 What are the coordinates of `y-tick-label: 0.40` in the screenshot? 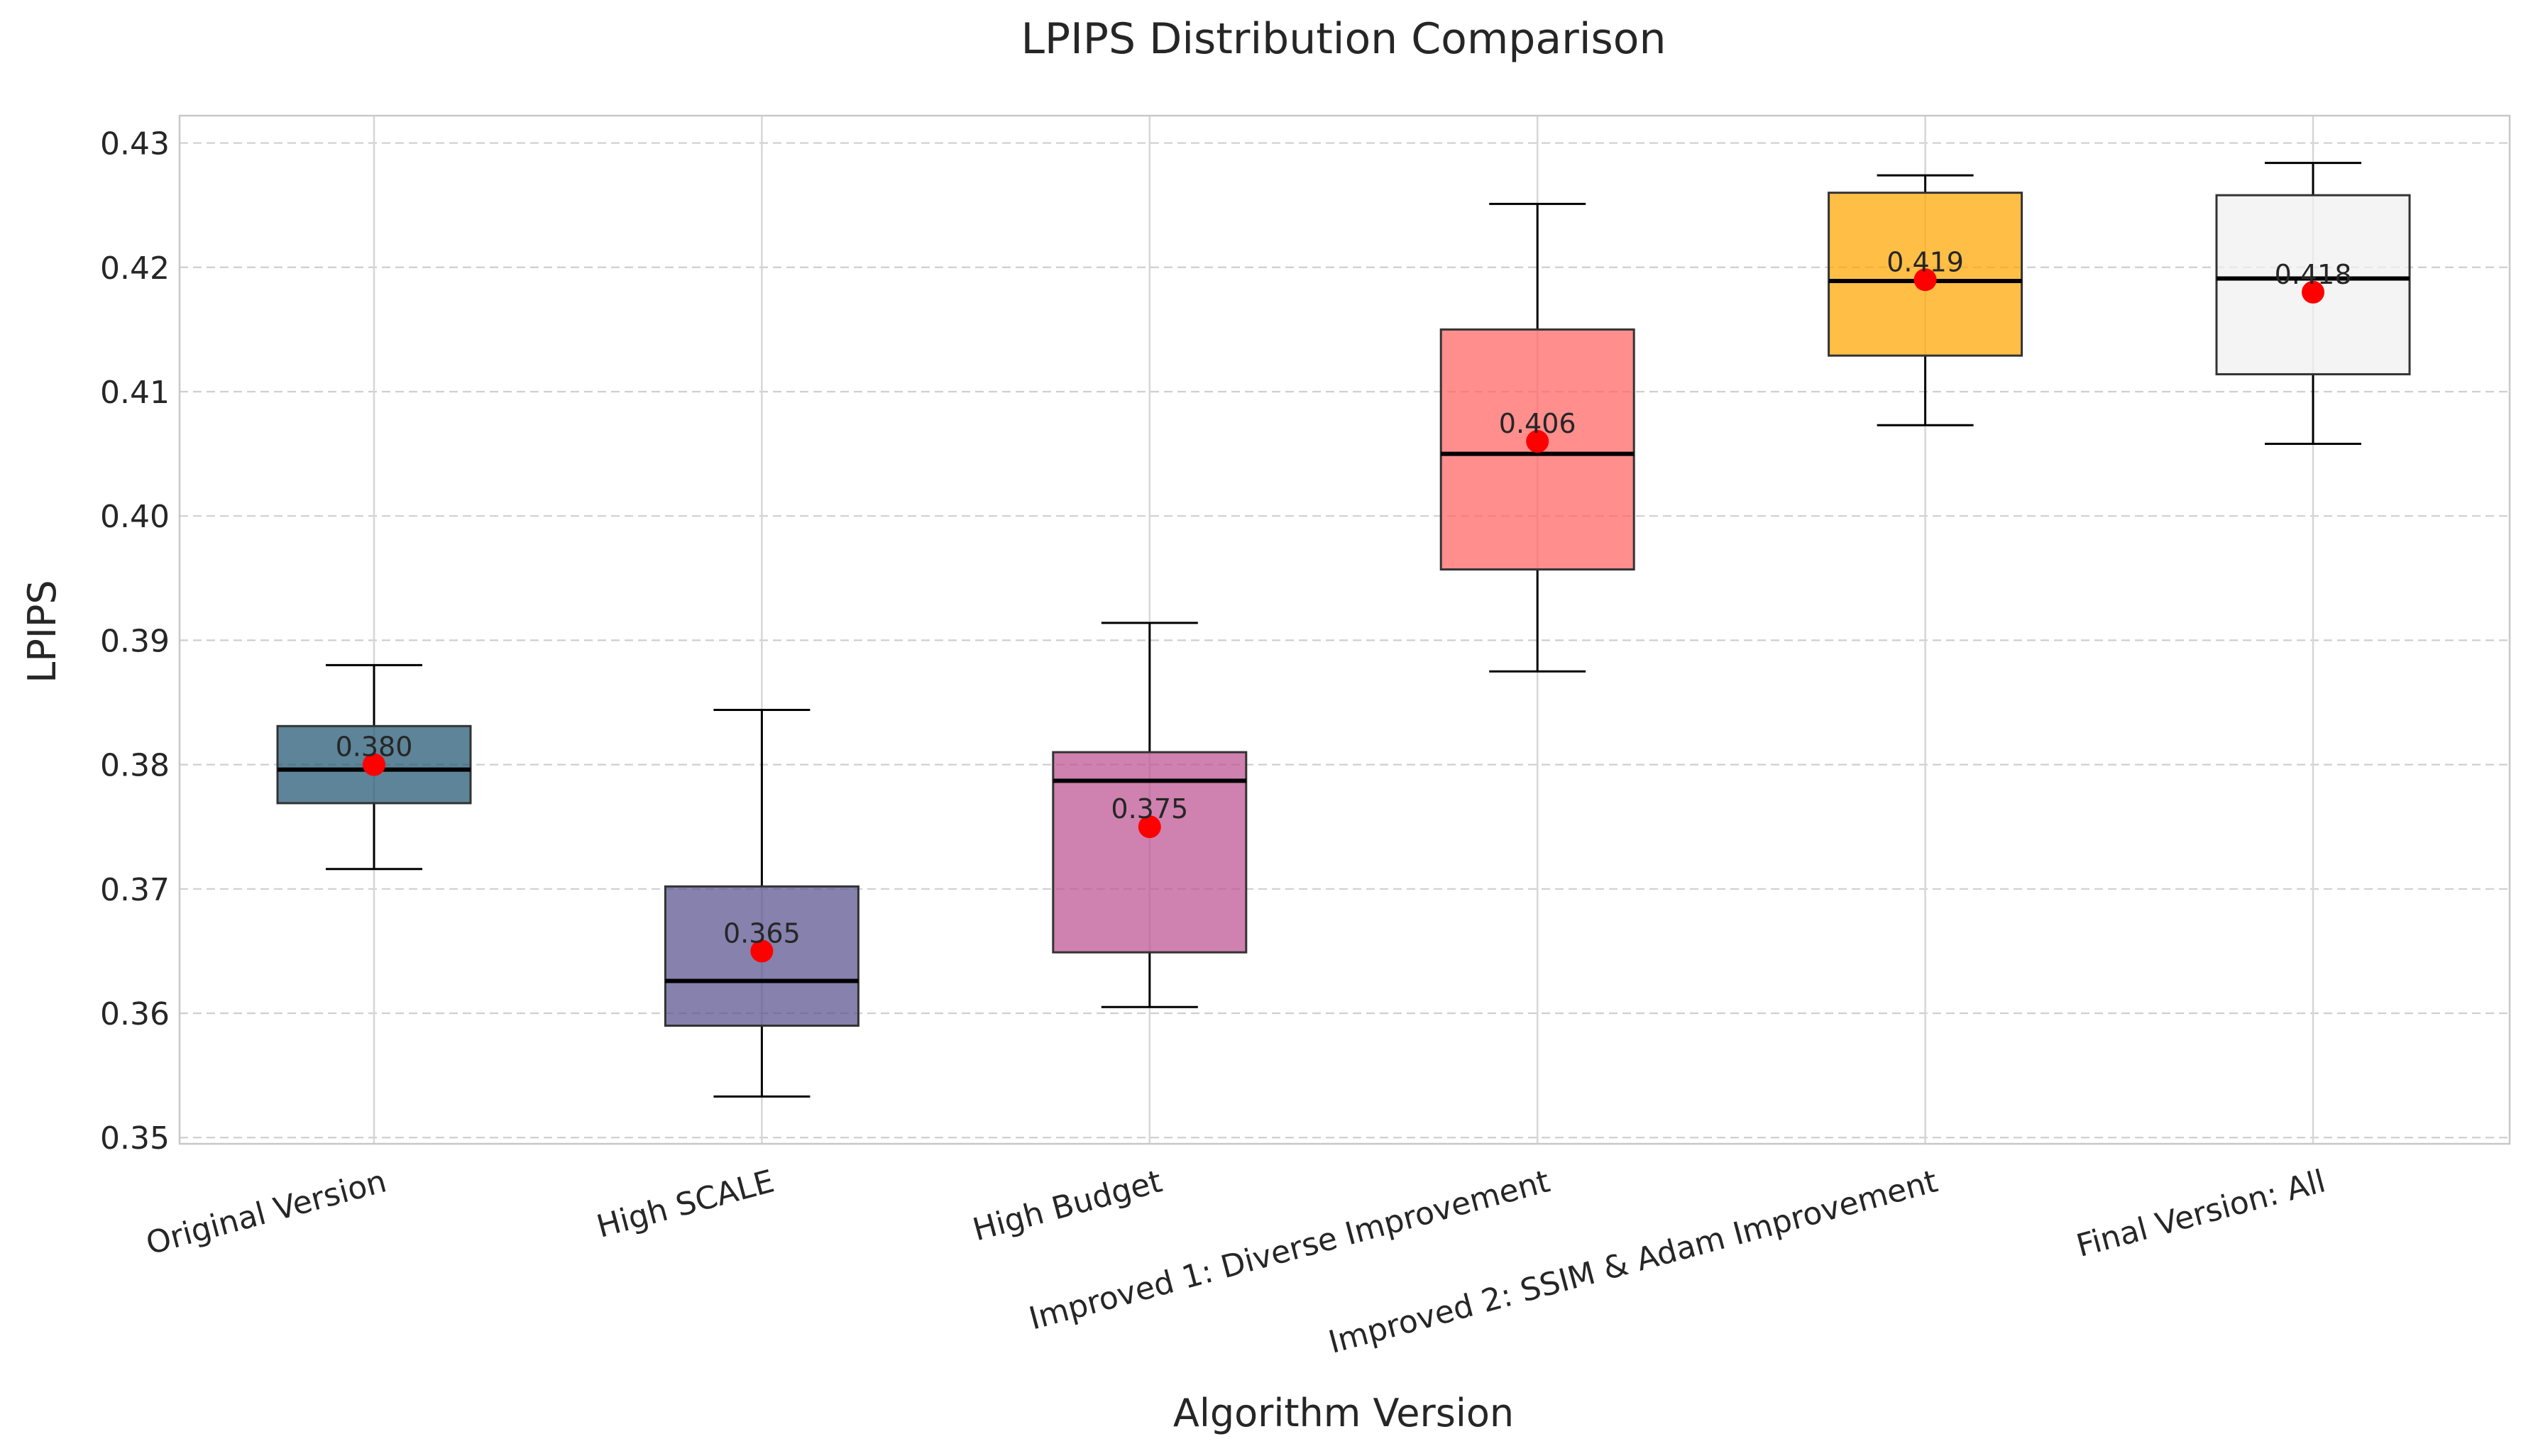 It's located at (135, 517).